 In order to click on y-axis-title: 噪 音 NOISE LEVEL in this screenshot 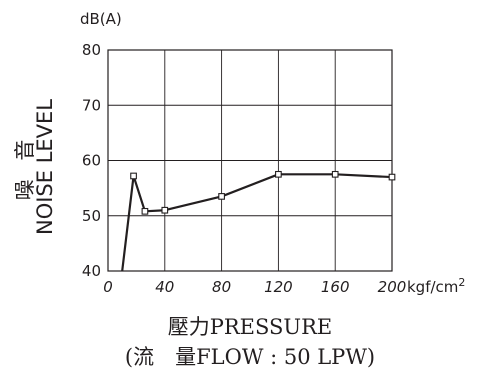, I will do `click(35, 167)`.